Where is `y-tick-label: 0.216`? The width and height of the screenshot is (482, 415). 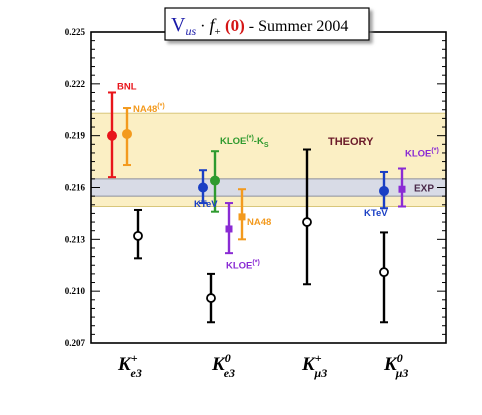 y-tick-label: 0.216 is located at coordinates (75, 188).